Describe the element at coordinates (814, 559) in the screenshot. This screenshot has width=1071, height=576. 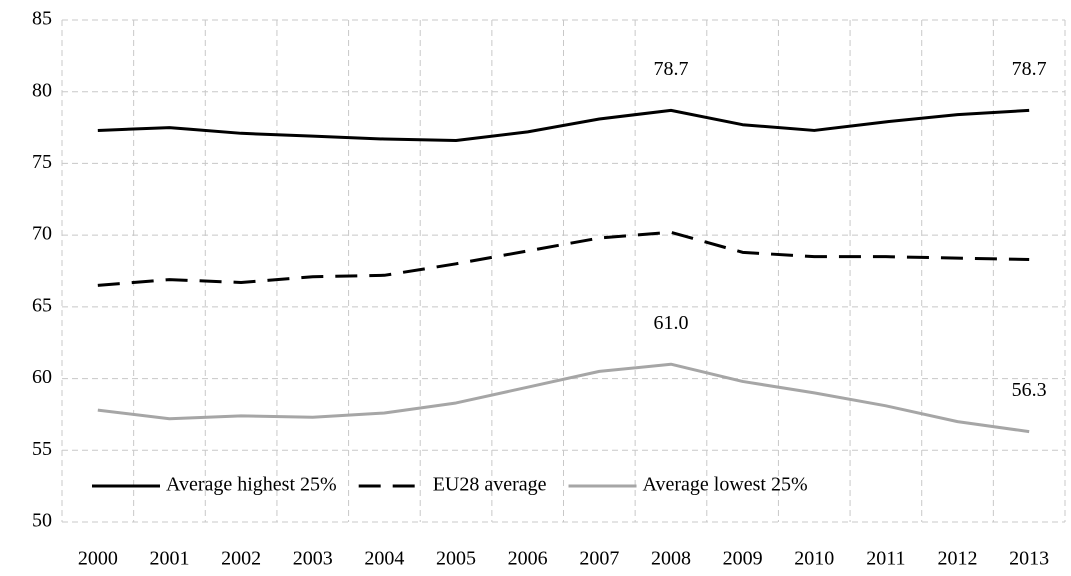
I see `x-tick-label: 2010` at that location.